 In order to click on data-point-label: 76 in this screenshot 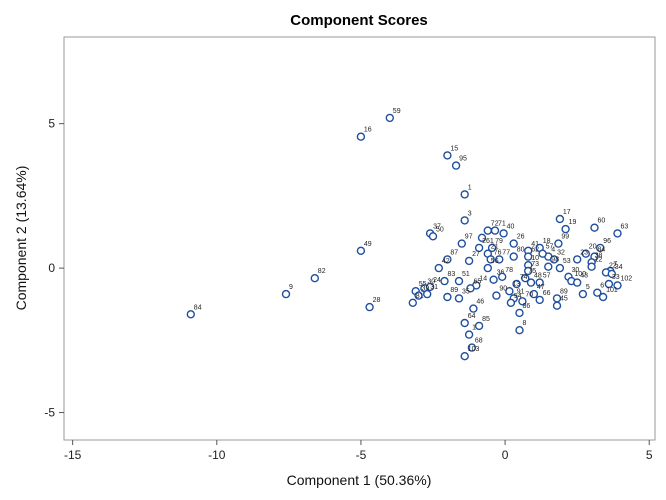, I will do `click(498, 252)`.